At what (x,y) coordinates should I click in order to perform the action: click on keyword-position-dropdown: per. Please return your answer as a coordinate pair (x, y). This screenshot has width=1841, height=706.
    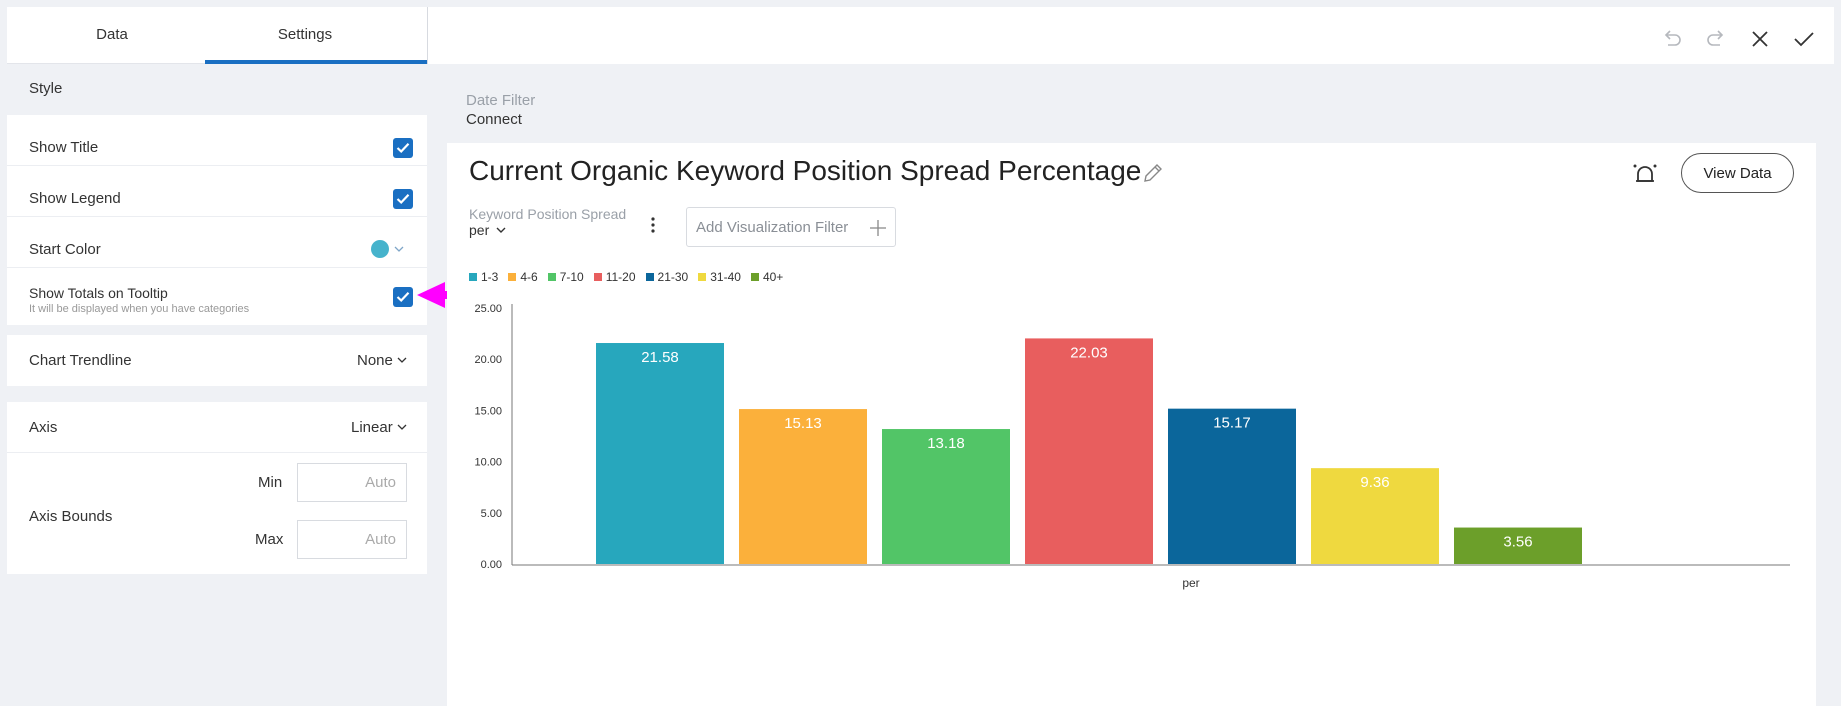
    Looking at the image, I should click on (487, 230).